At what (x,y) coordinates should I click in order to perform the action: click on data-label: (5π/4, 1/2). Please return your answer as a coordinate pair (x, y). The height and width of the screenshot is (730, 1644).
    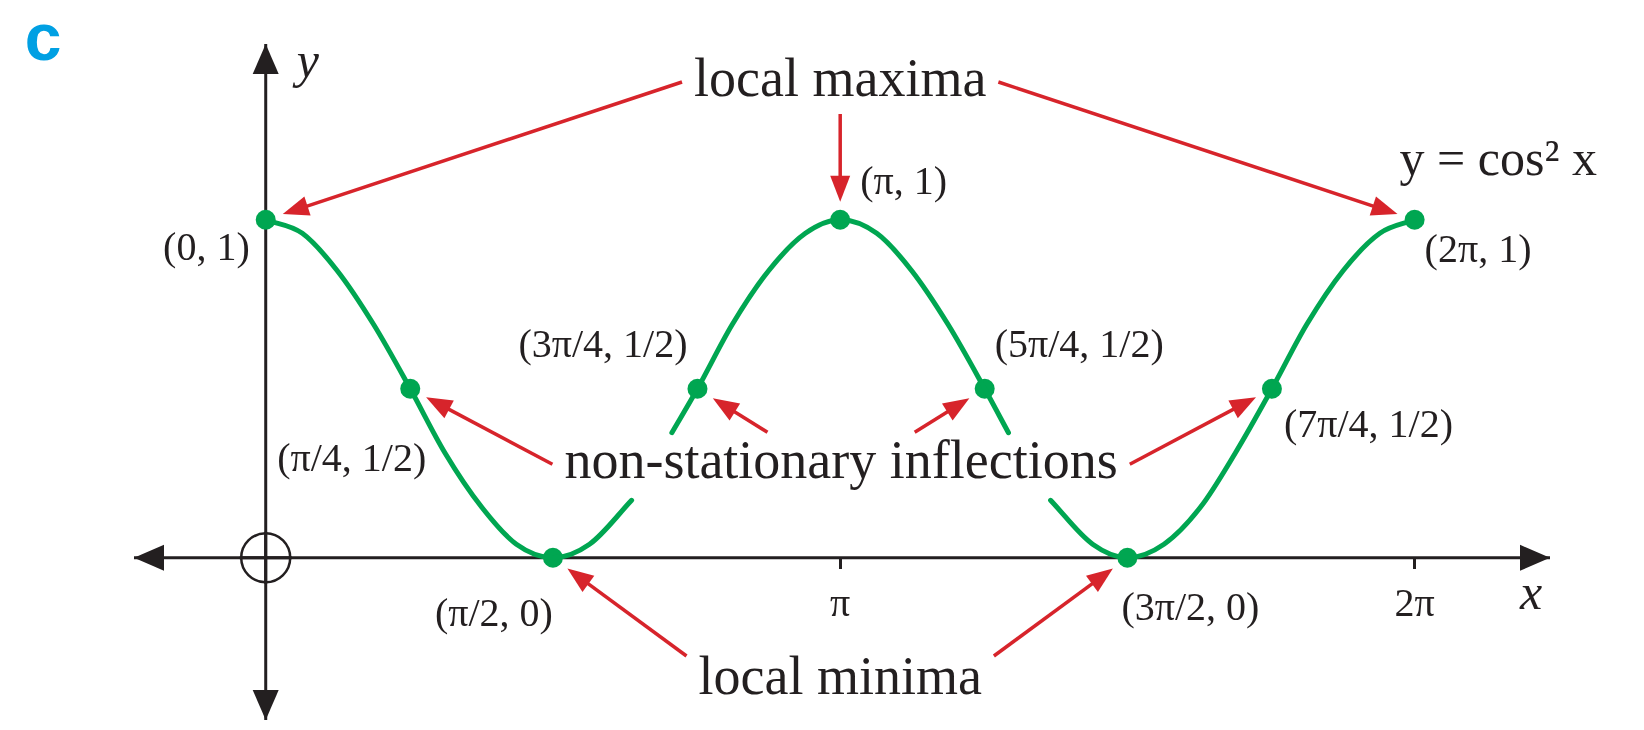
    Looking at the image, I should click on (1079, 344).